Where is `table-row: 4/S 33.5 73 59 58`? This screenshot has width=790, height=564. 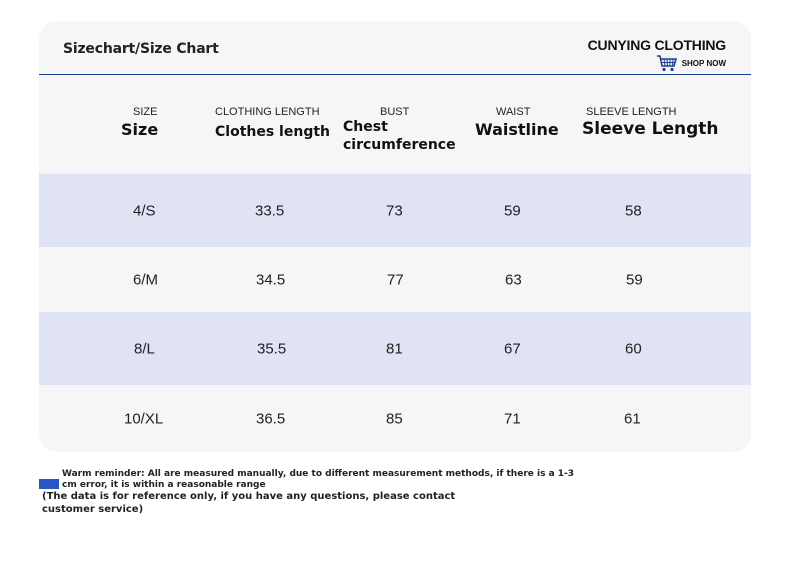
table-row: 4/S 33.5 73 59 58 is located at coordinates (395, 210).